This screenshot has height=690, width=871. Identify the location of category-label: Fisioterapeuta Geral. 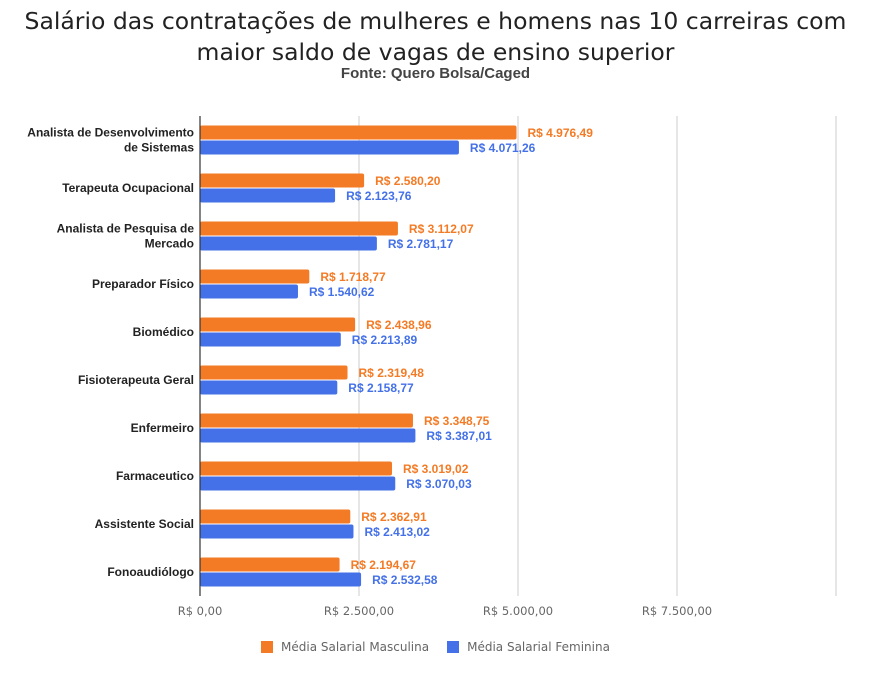
(136, 380).